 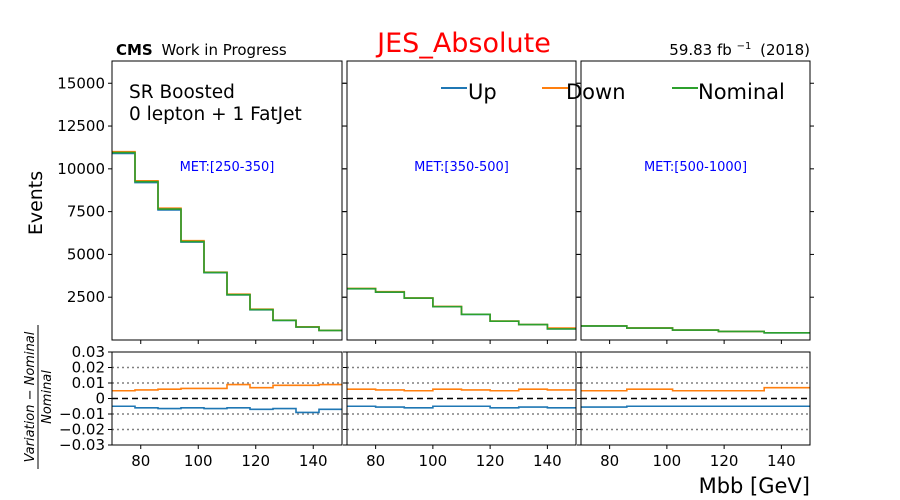 What do you see at coordinates (754, 486) in the screenshot?
I see `x-axis-label: Mbb [GeV]` at bounding box center [754, 486].